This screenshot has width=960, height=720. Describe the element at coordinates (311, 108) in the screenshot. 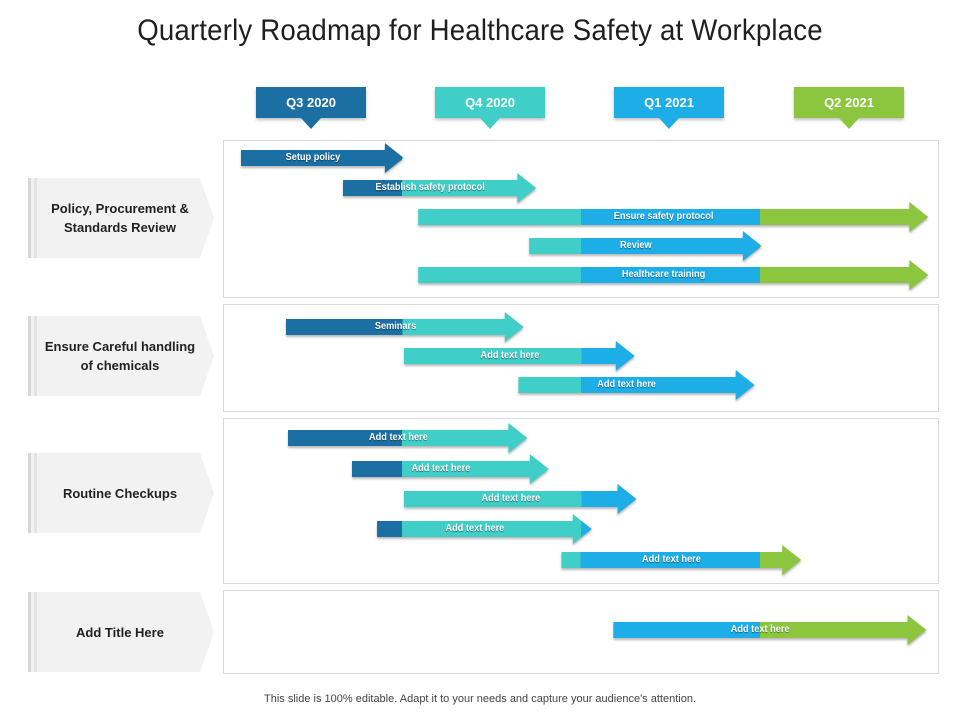

I see `quarter-q3-2020: Q3 2020` at that location.